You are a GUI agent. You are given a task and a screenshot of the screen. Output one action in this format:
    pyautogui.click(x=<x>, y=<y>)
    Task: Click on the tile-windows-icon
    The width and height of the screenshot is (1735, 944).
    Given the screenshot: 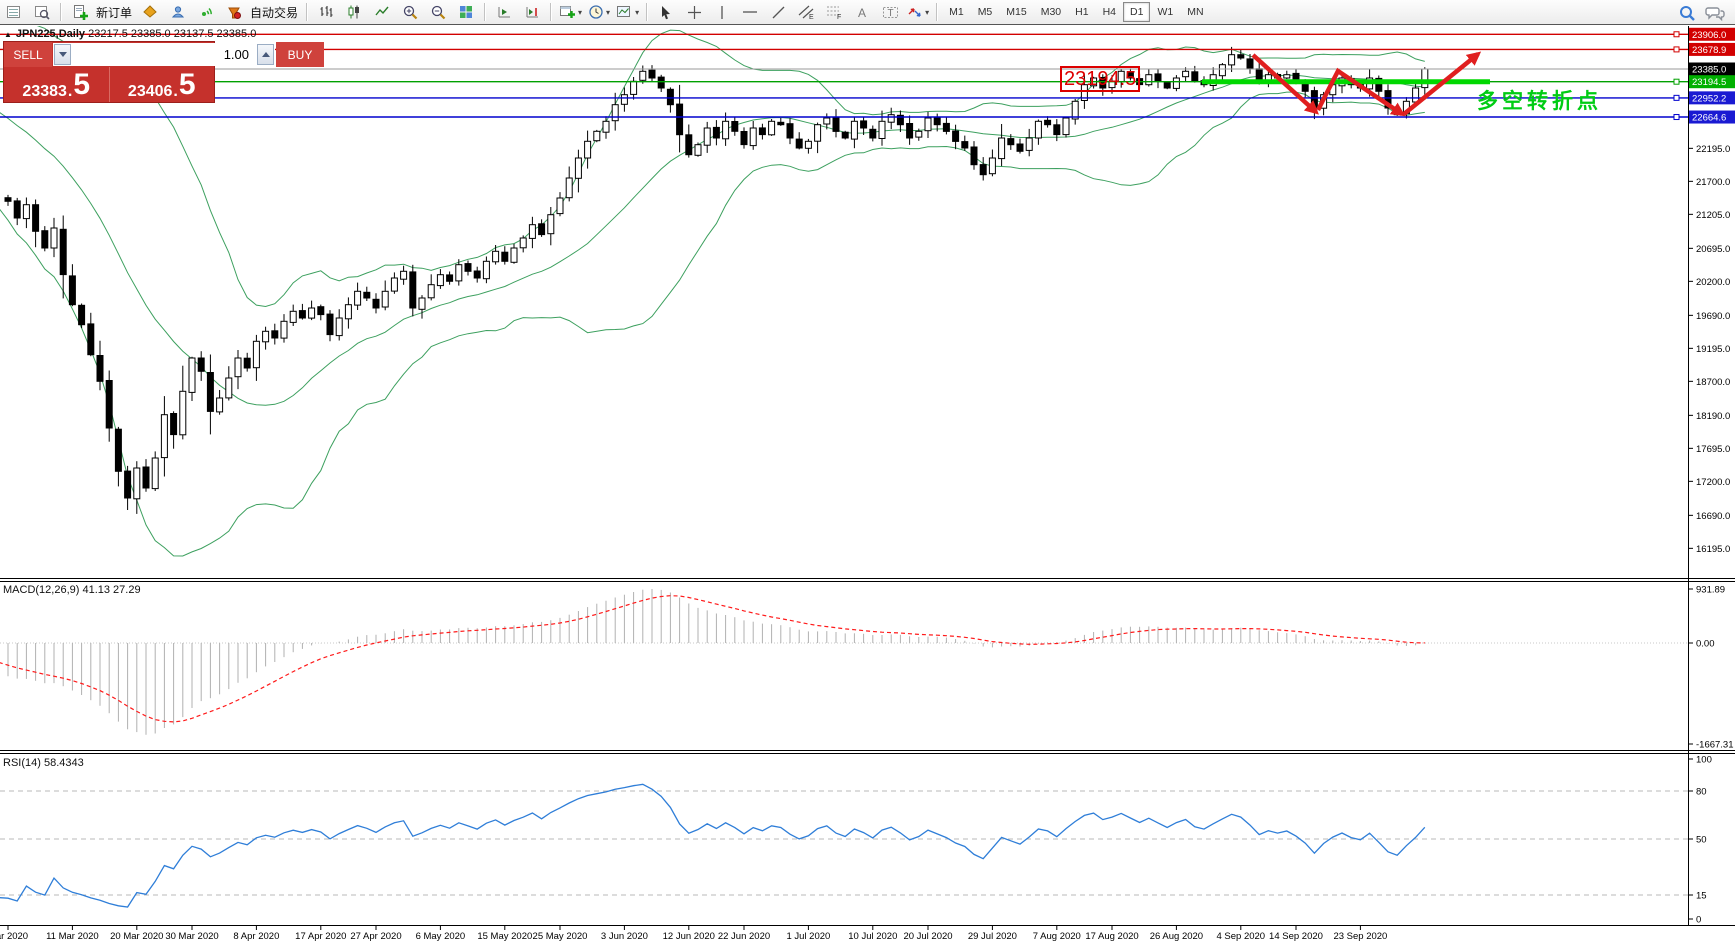 What is the action you would take?
    pyautogui.click(x=466, y=12)
    